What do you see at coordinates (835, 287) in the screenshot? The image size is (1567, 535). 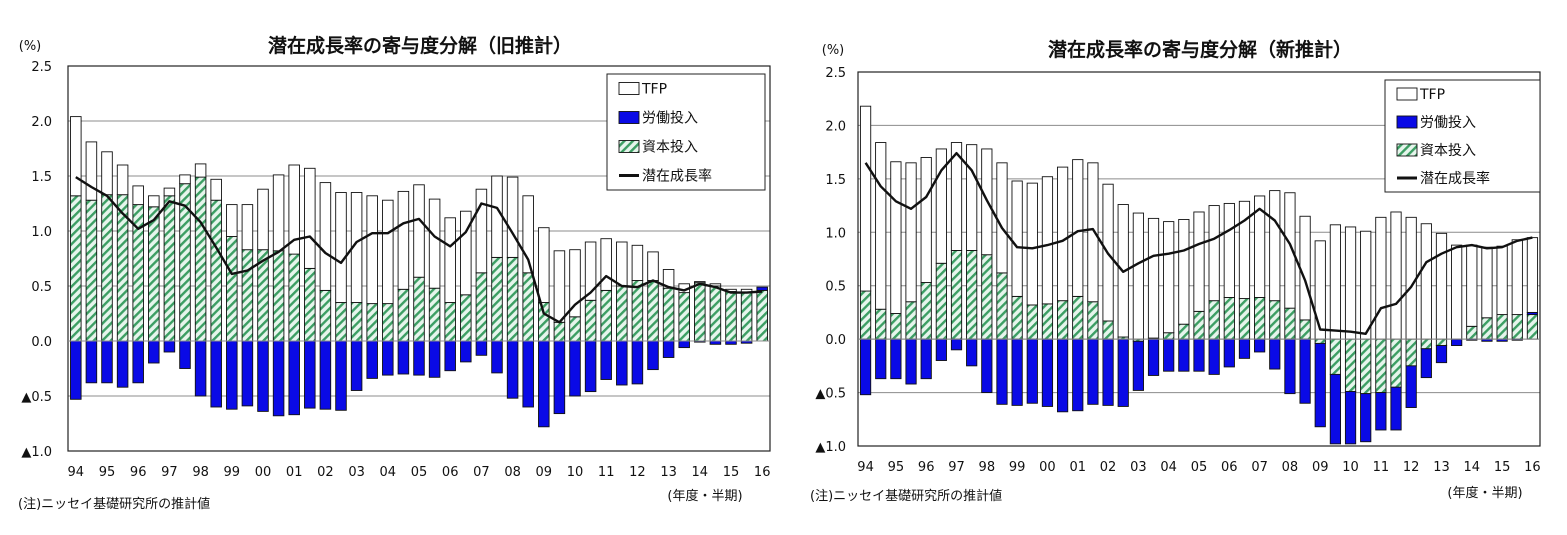 I see `y-tick-label: 0.5` at bounding box center [835, 287].